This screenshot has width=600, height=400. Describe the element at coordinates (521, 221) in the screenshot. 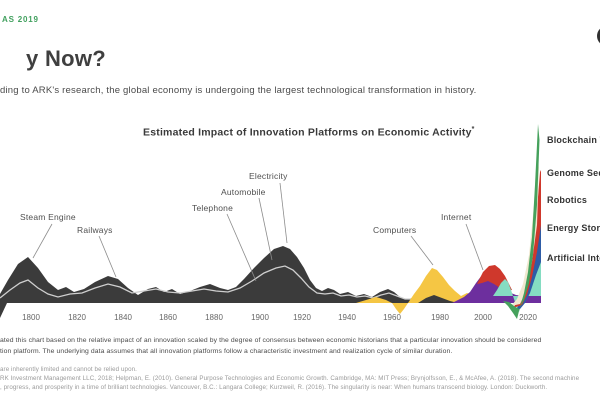

I see `blockchain-spike` at that location.